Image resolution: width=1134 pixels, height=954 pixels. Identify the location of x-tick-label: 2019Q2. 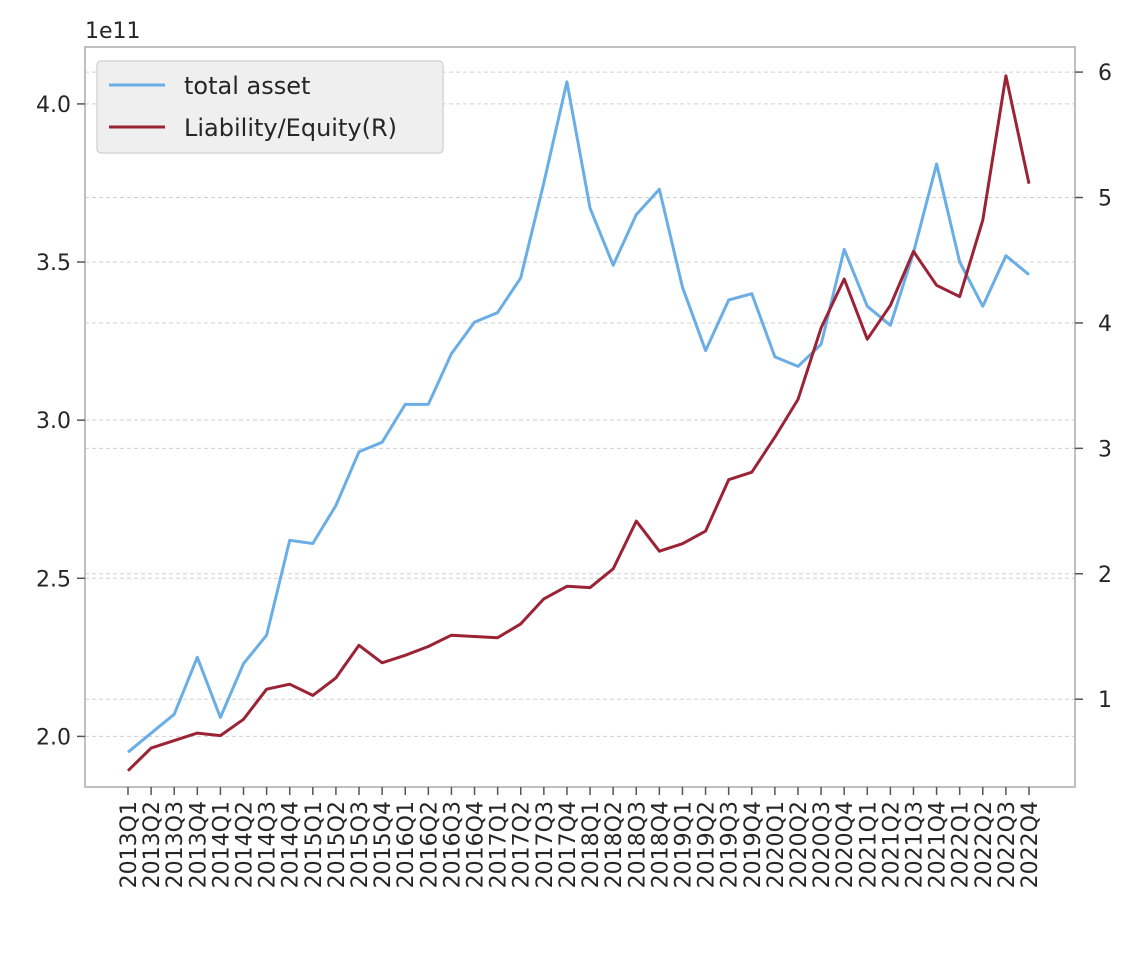
(707, 844).